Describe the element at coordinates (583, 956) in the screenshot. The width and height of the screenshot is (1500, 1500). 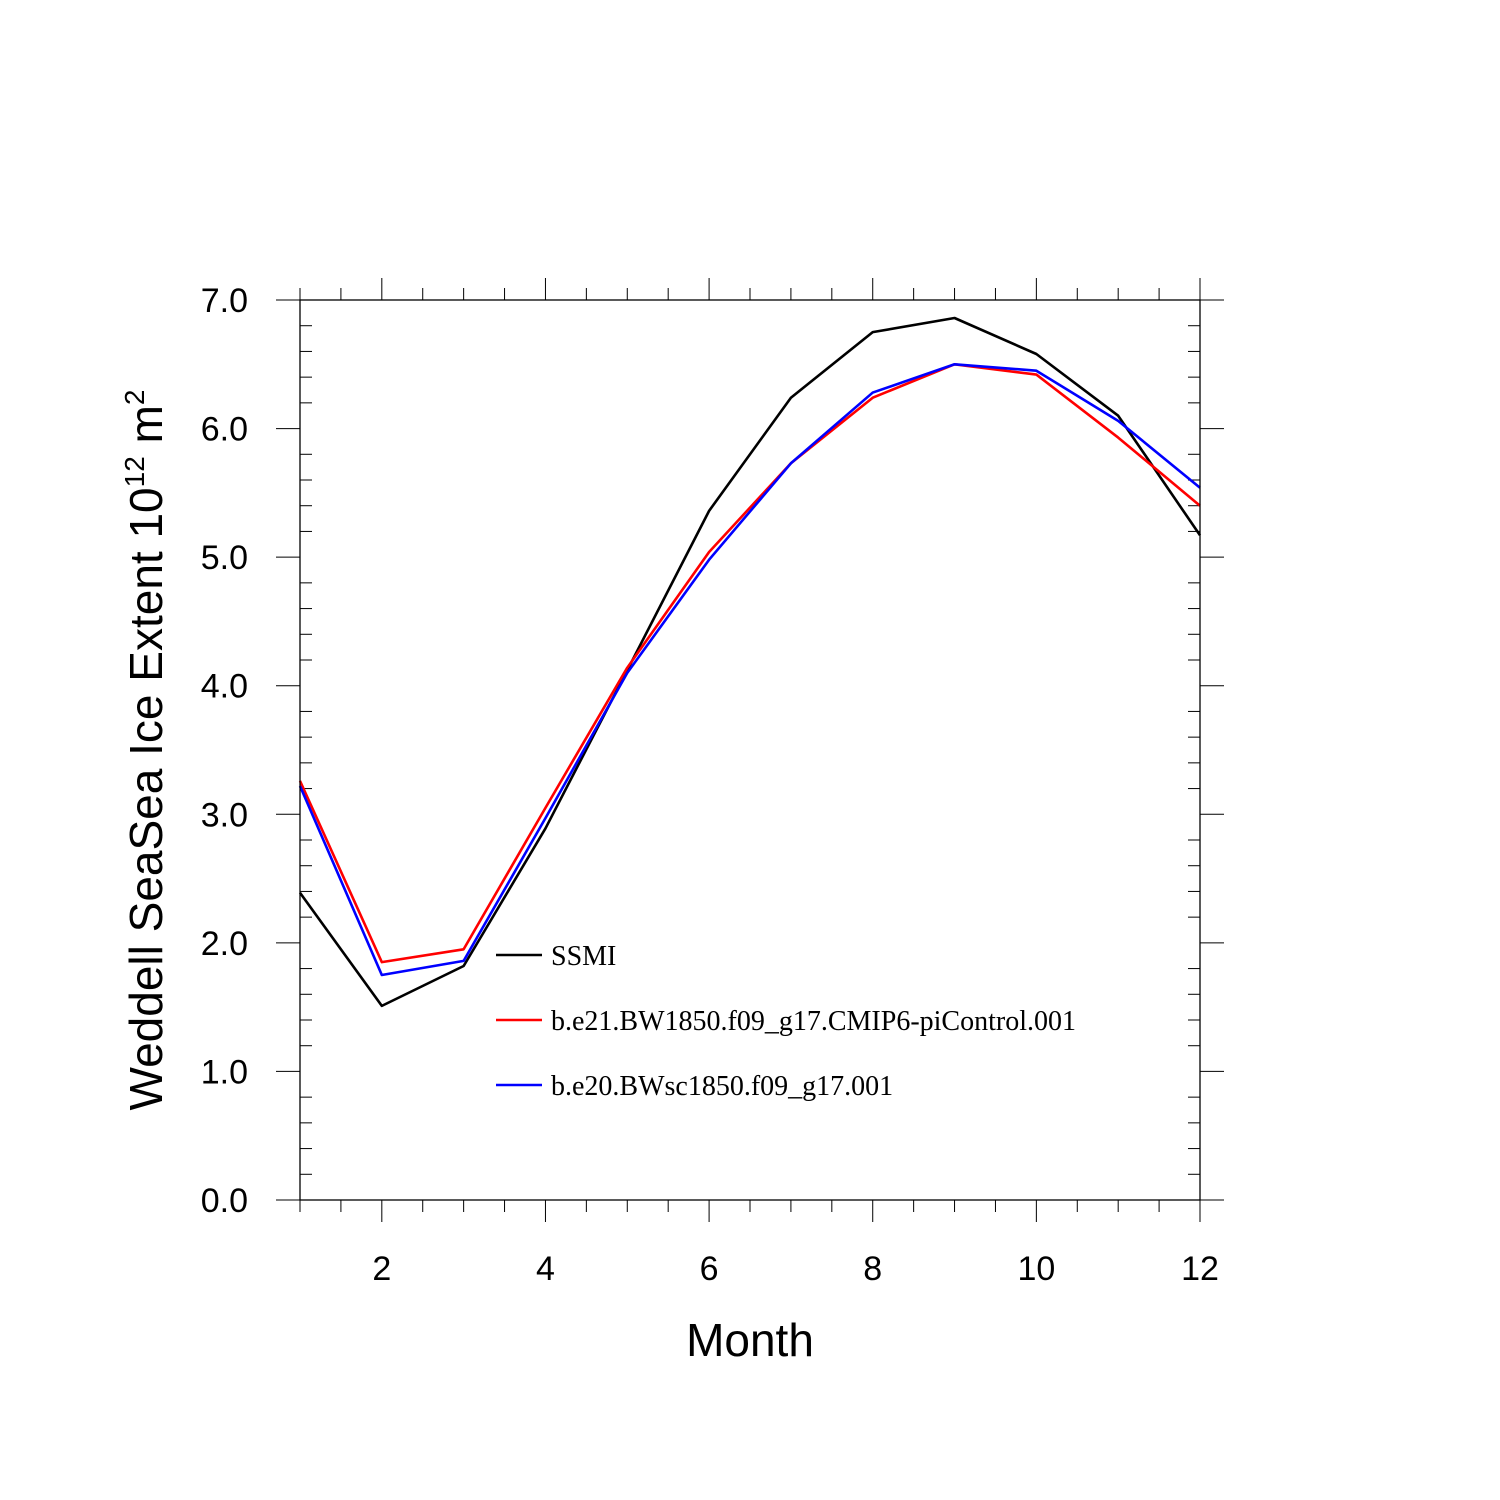
I see `legend-label: SSMI` at that location.